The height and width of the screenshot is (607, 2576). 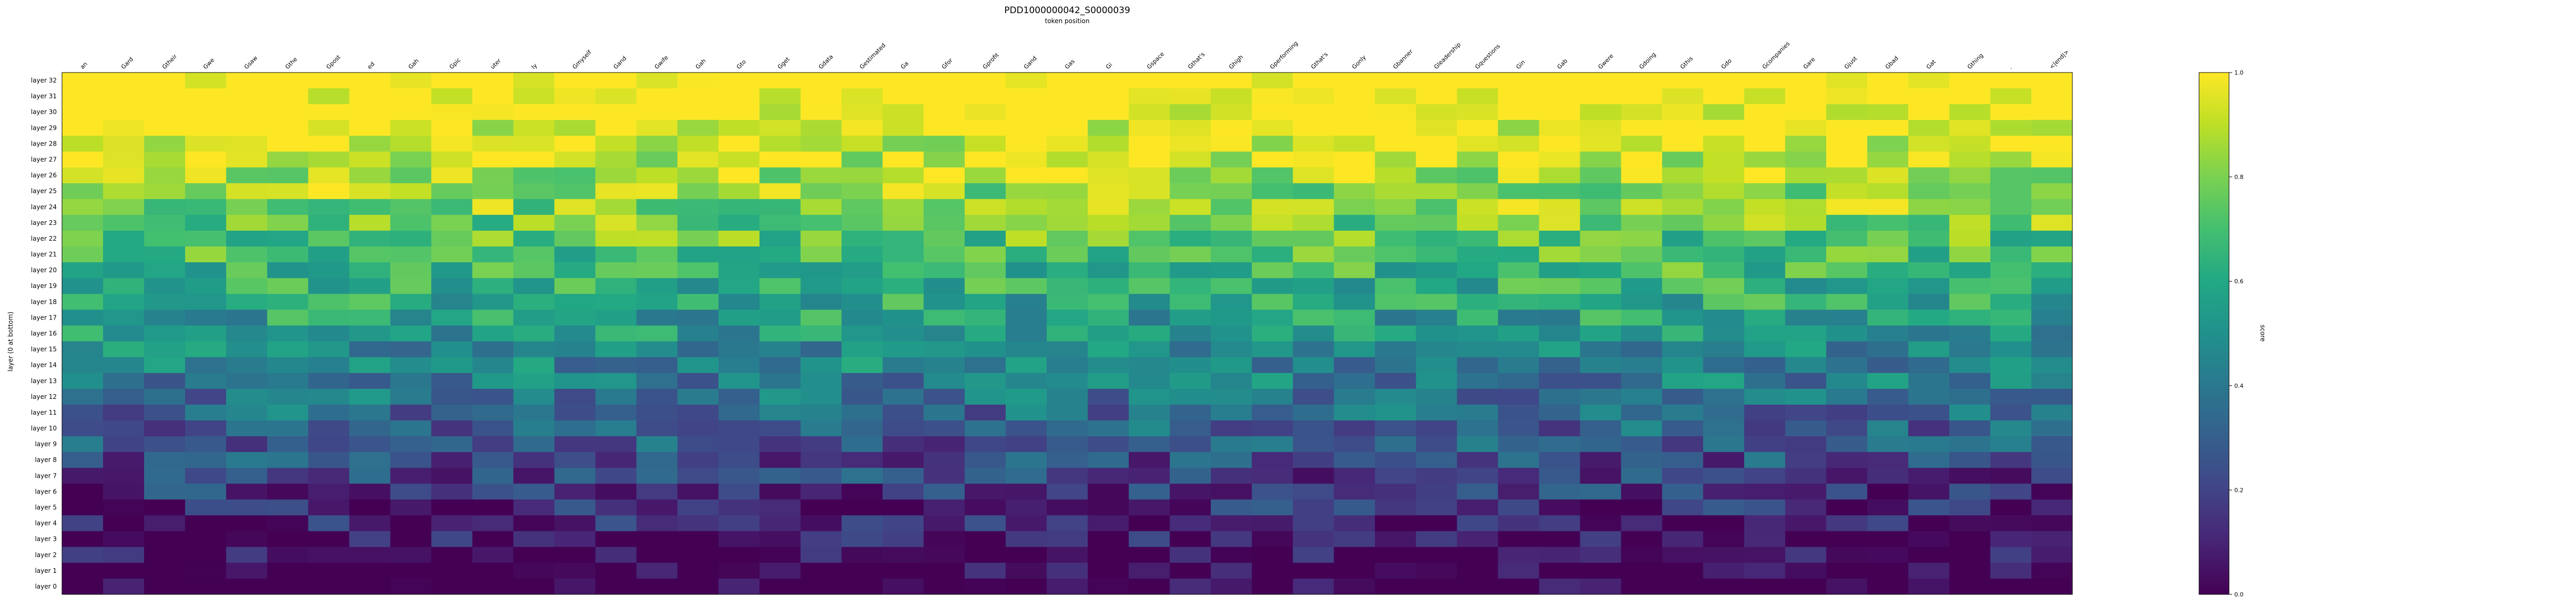 What do you see at coordinates (46, 444) in the screenshot?
I see `y-tick-label: layer 9` at bounding box center [46, 444].